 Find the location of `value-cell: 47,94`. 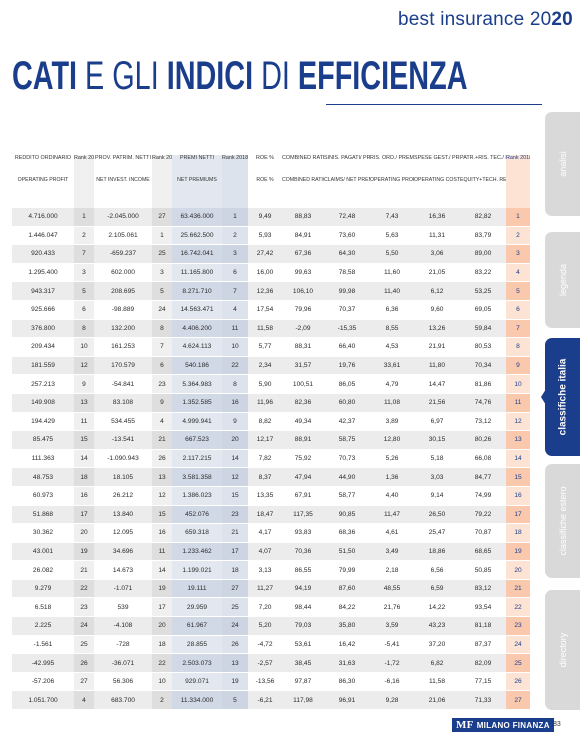

value-cell: 47,94 is located at coordinates (303, 477).